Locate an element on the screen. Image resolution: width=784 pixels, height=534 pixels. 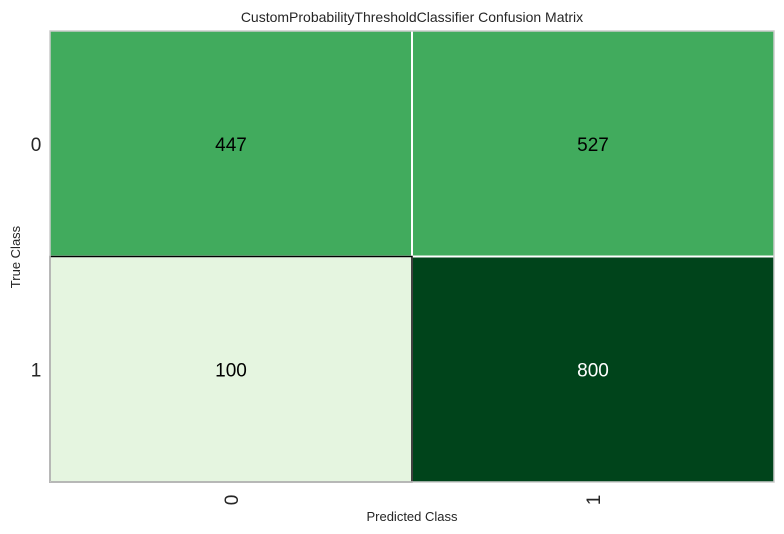
cell-value-label: 527 is located at coordinates (593, 145).